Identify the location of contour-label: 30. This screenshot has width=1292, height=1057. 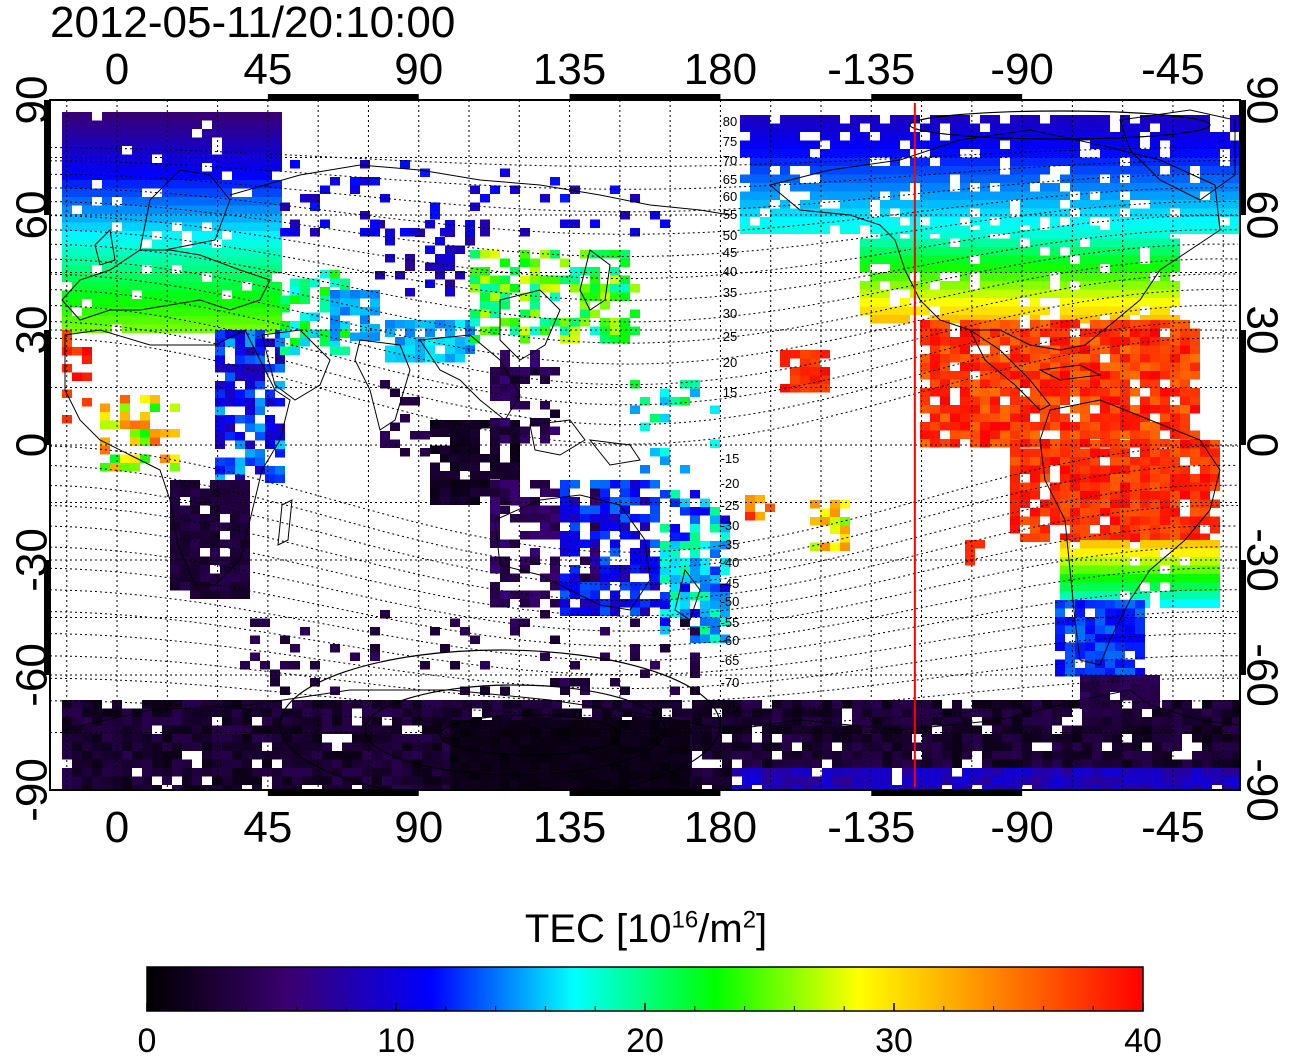
(730, 313).